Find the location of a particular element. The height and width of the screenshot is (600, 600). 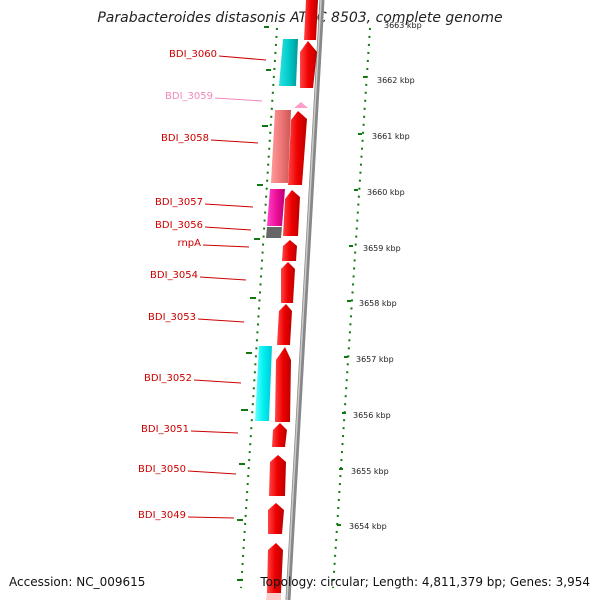

forward-strand-genes is located at coordinates (292, 300).